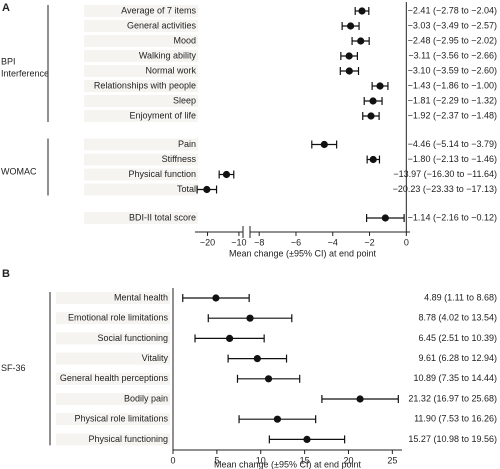 The width and height of the screenshot is (500, 469). Describe the element at coordinates (207, 242) in the screenshot. I see `x-tick-label: −20` at that location.